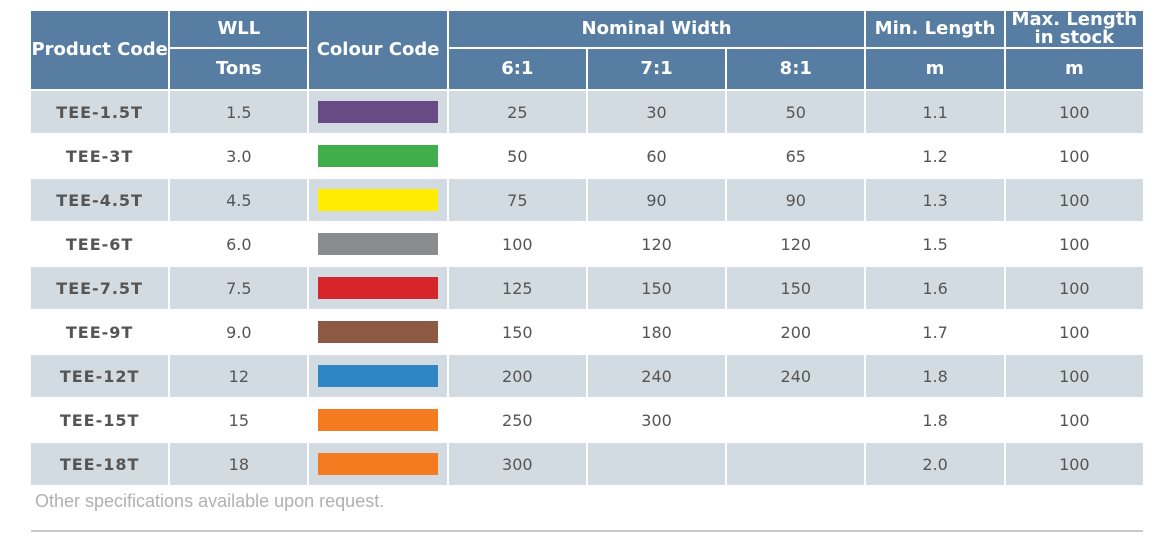 The width and height of the screenshot is (1172, 544). Describe the element at coordinates (239, 200) in the screenshot. I see `wll-cell: 4.5` at that location.